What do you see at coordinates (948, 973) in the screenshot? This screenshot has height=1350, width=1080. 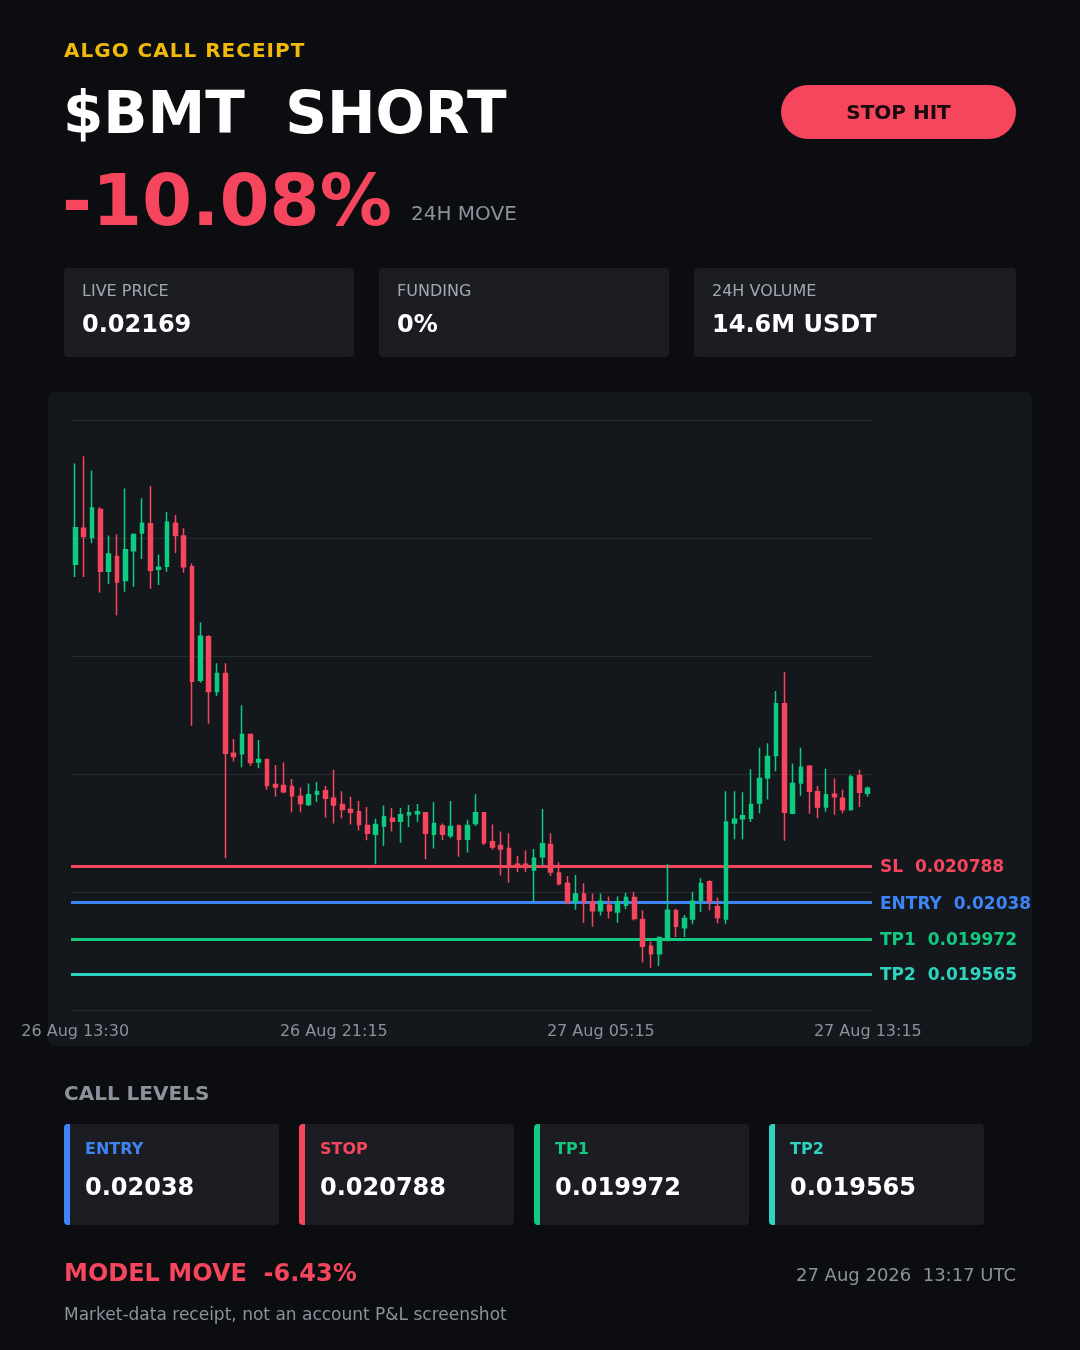 I see `ref-line-label: TP2 0.019565` at bounding box center [948, 973].